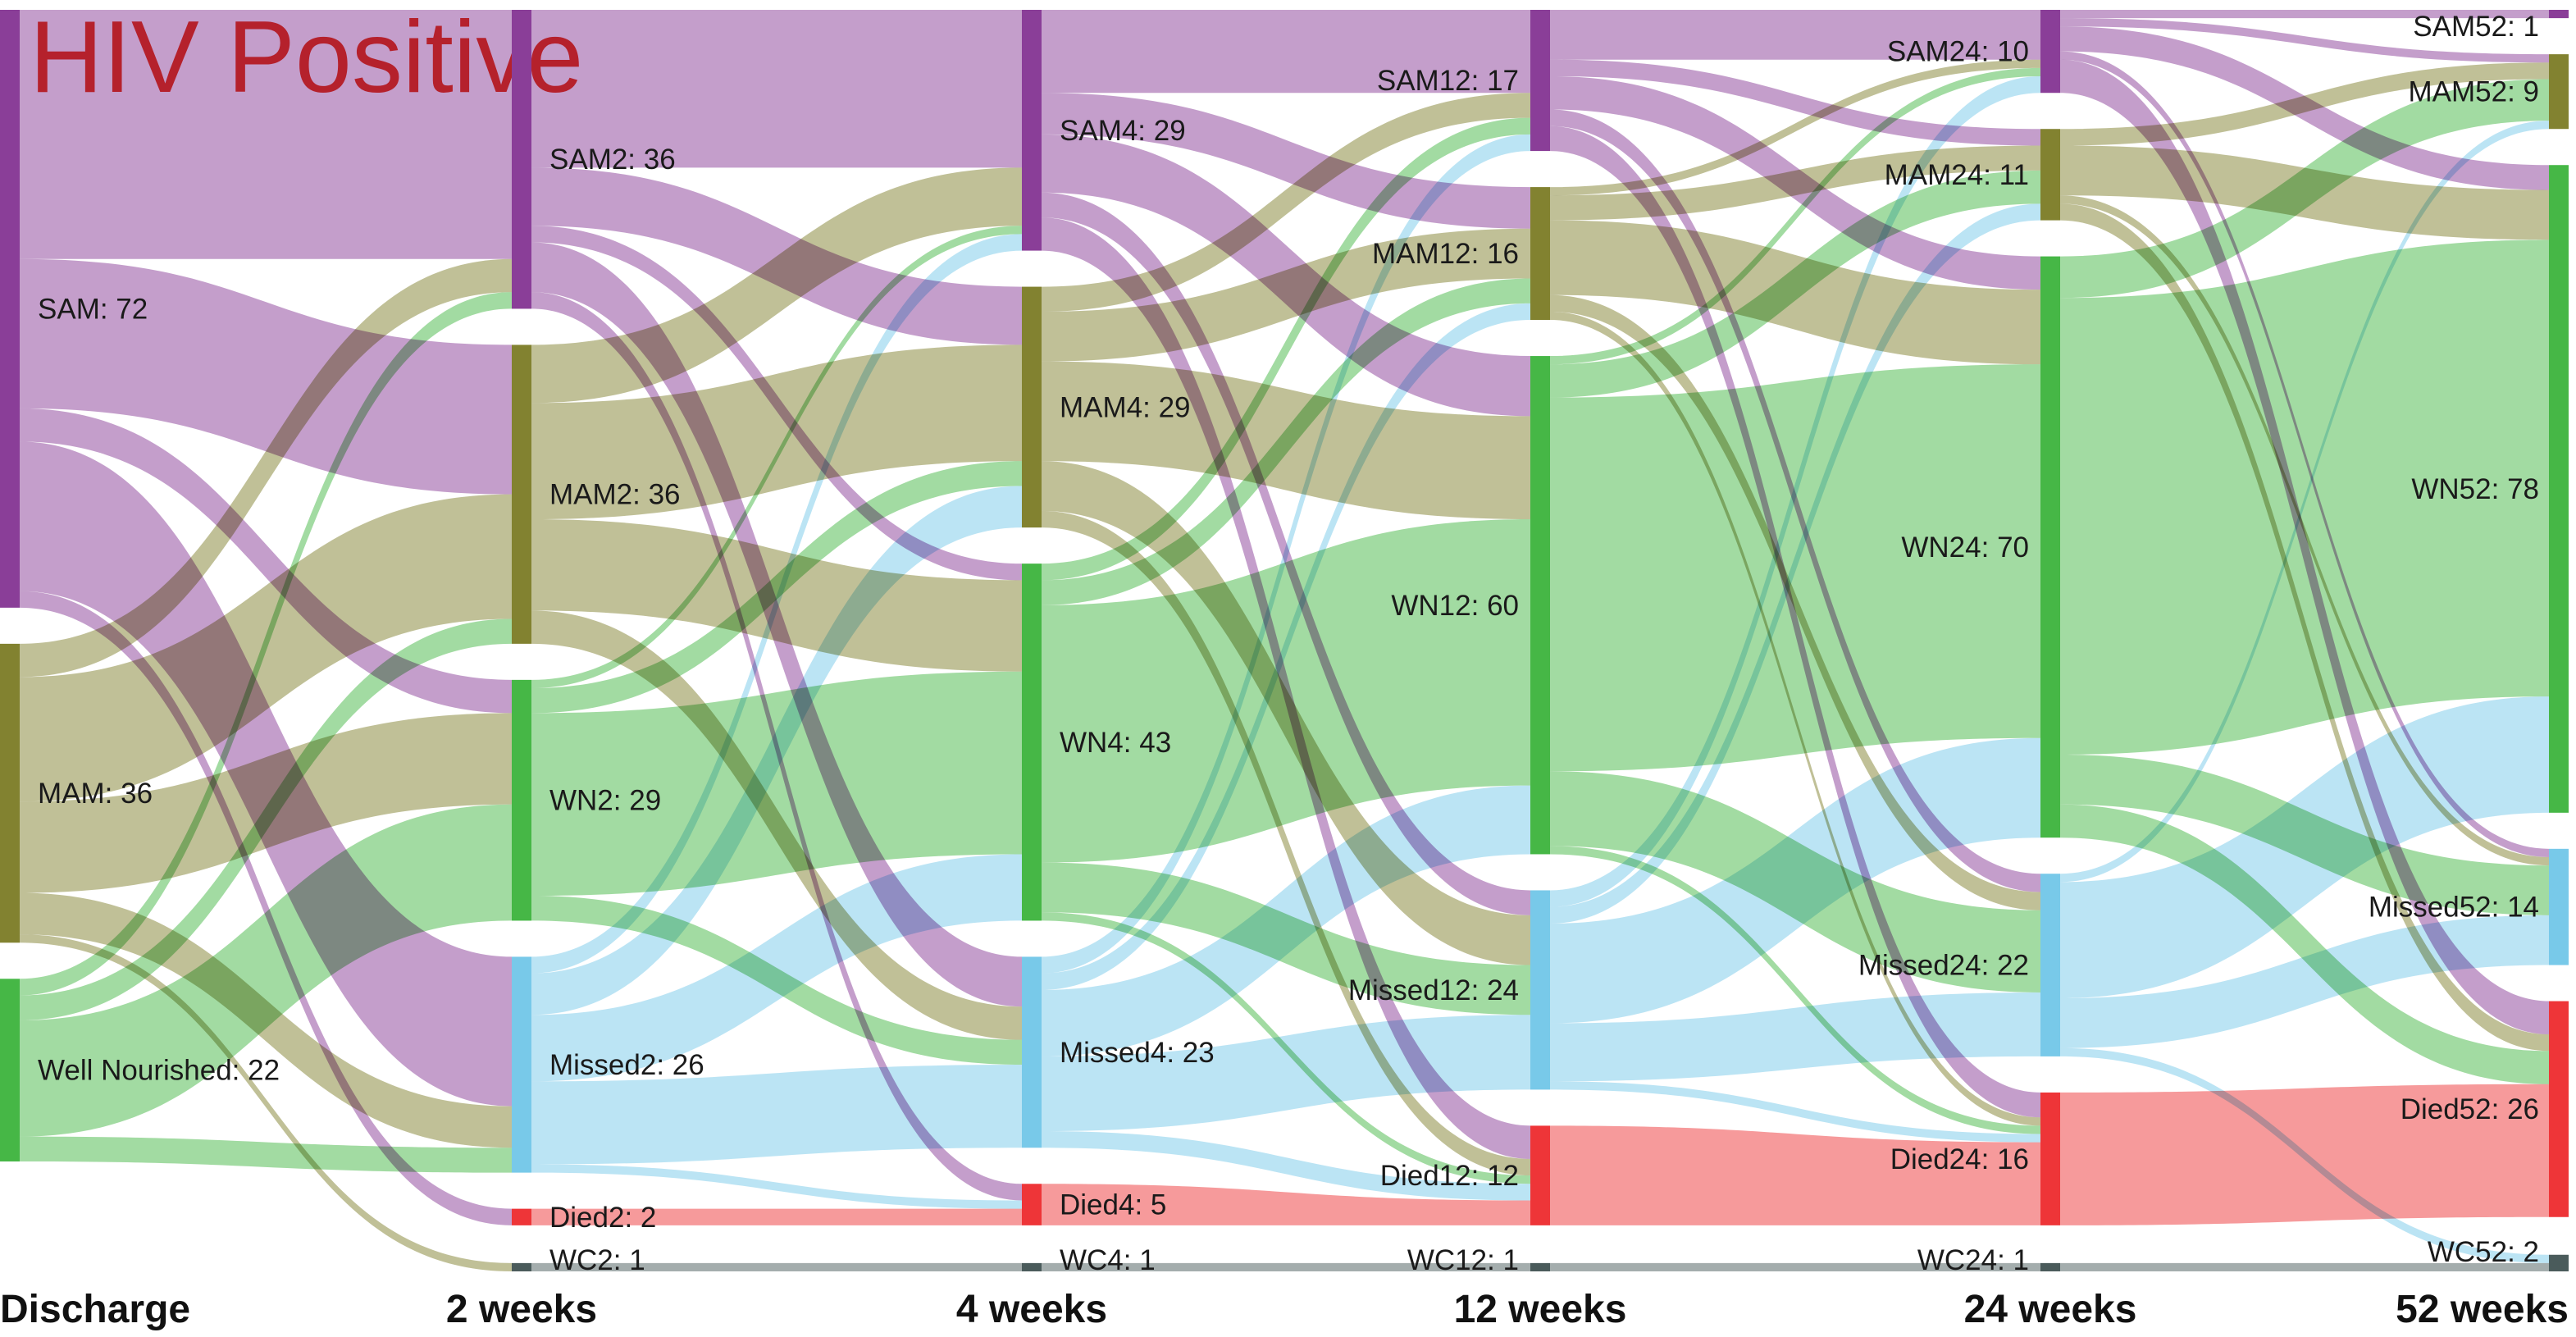  I want to click on flow-WC2-WC4, so click(776, 1267).